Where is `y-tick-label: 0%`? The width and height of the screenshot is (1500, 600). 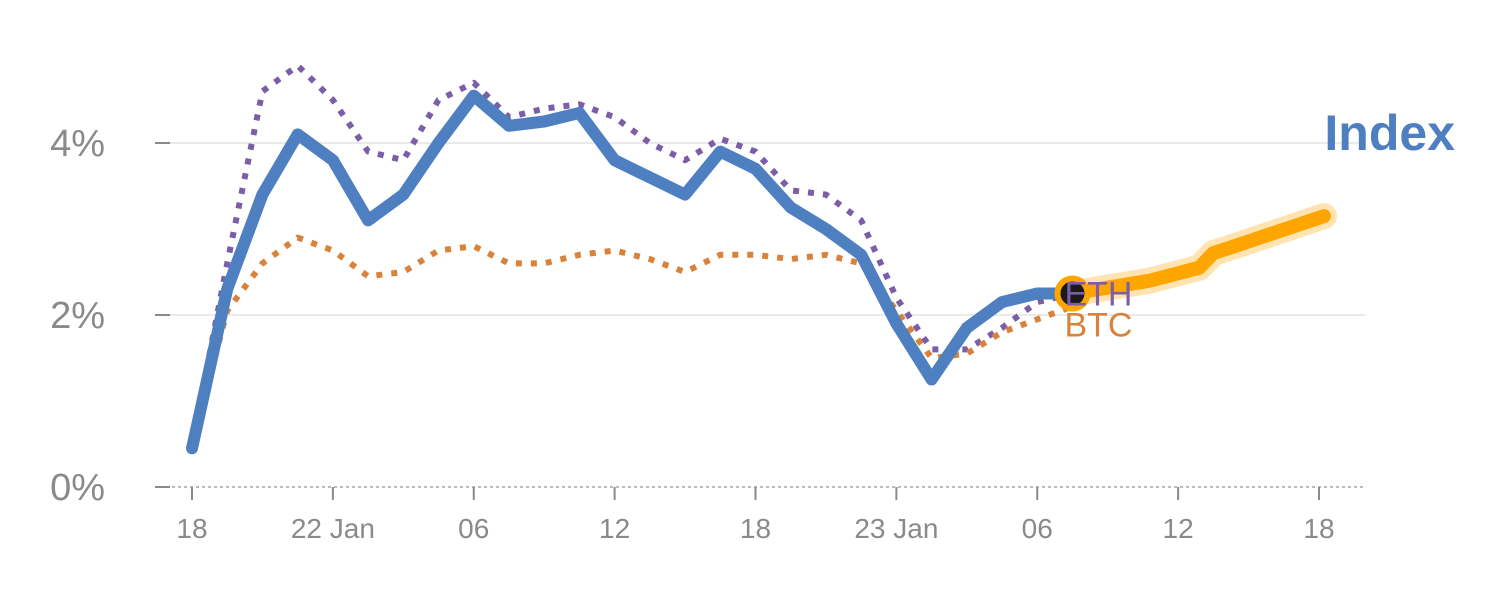 y-tick-label: 0% is located at coordinates (77, 488).